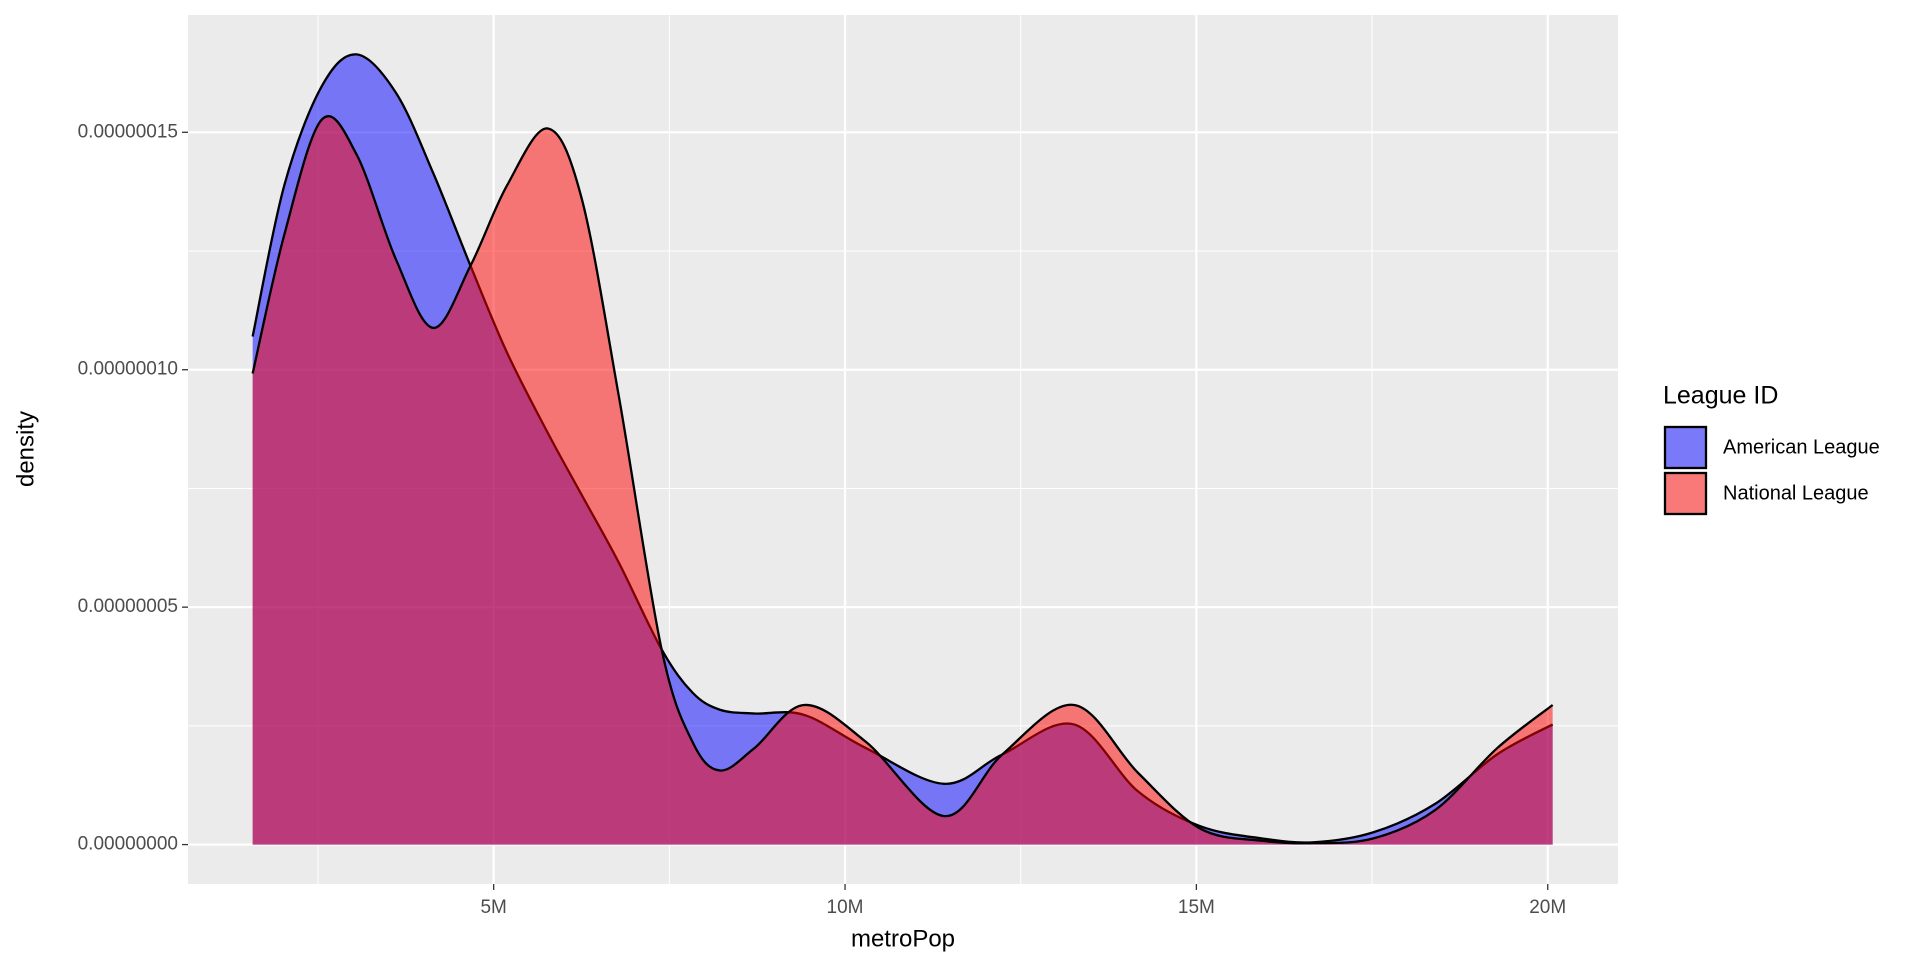 This screenshot has width=1920, height=960. What do you see at coordinates (1720, 396) in the screenshot?
I see `legend-title: League ID` at bounding box center [1720, 396].